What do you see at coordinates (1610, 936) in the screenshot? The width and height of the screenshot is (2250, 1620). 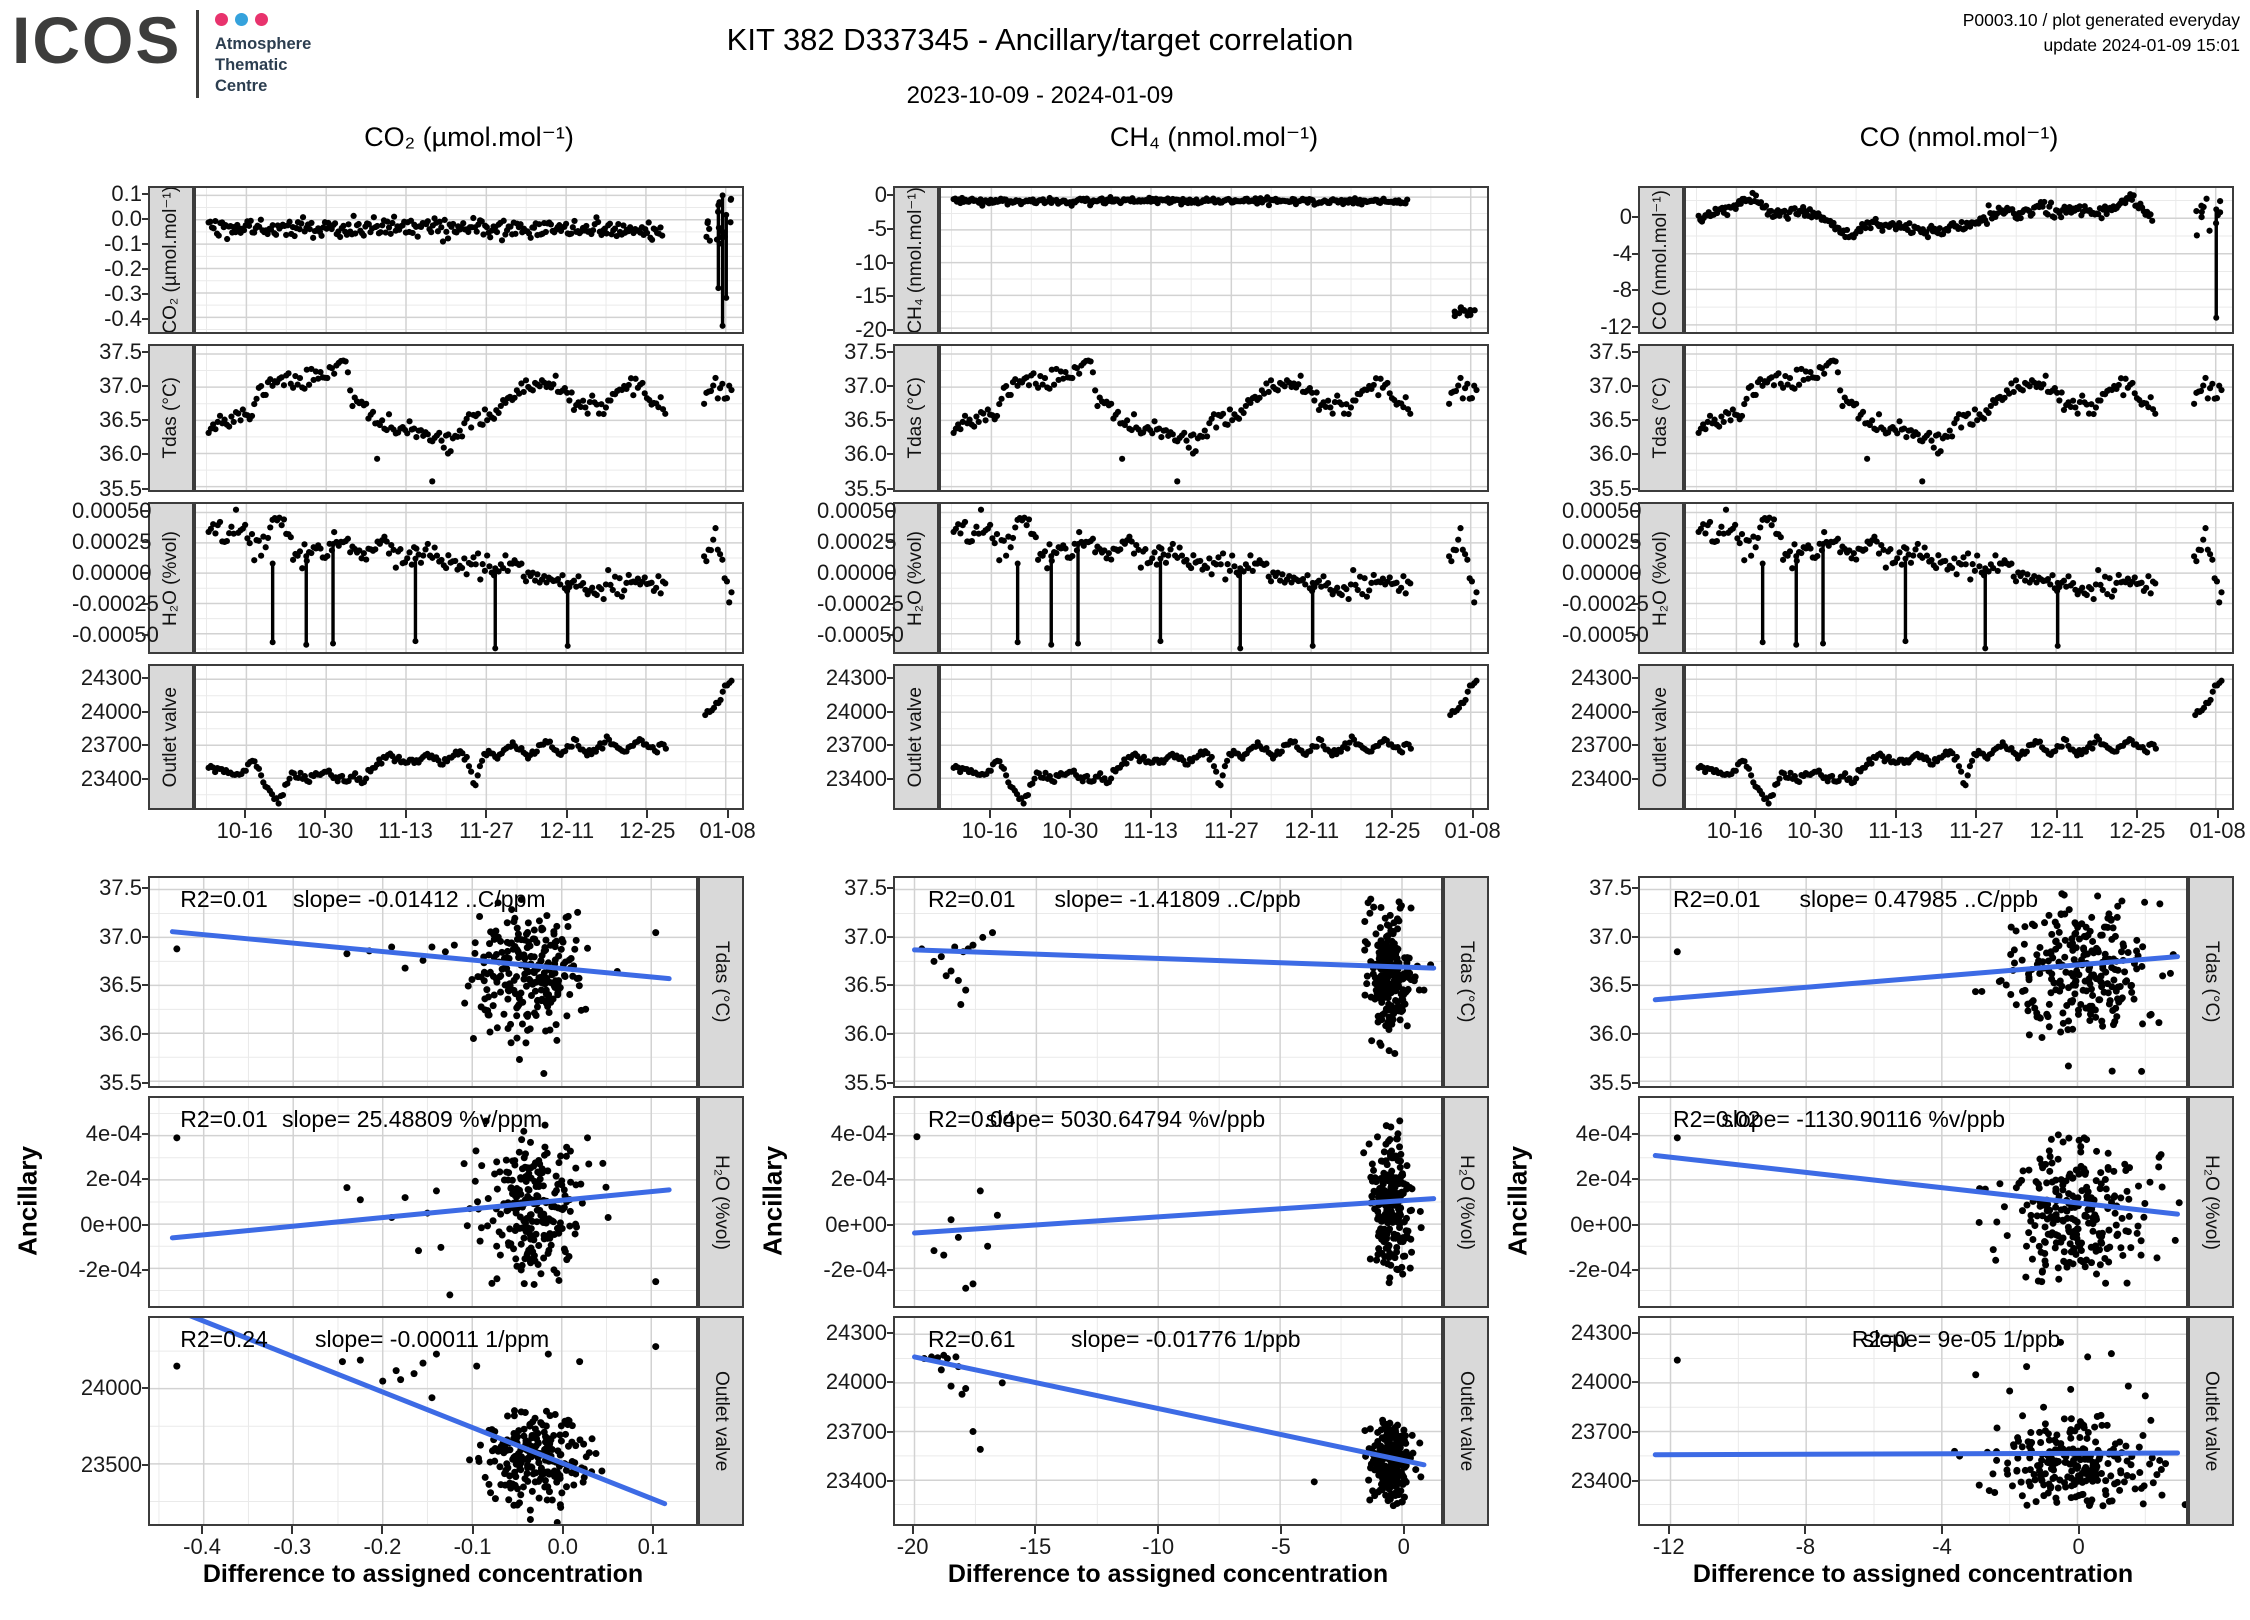 I see `co-scatter-1-ytick-label: 37.0` at bounding box center [1610, 936].